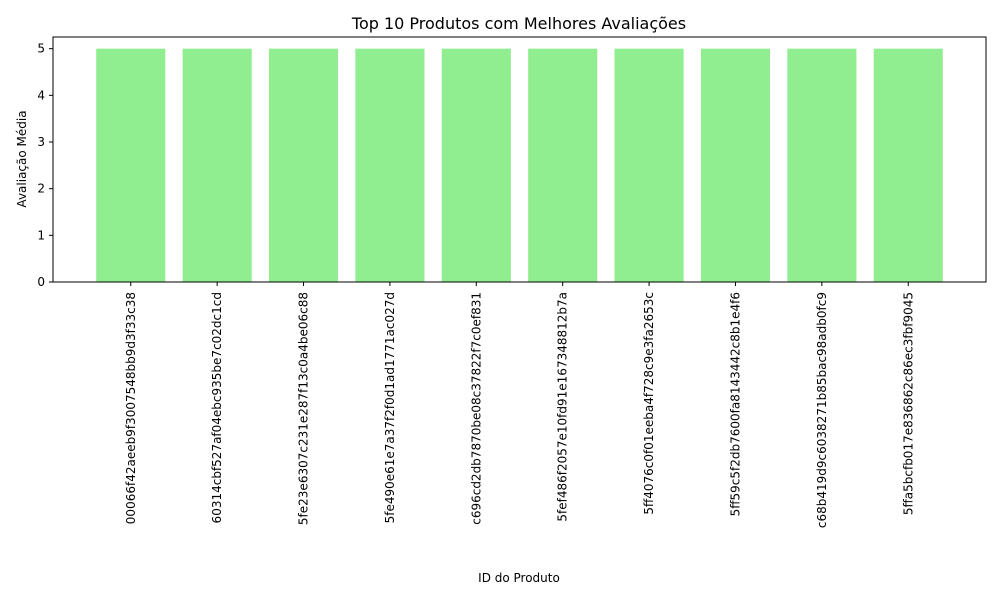 The width and height of the screenshot is (1000, 600). Describe the element at coordinates (41, 235) in the screenshot. I see `y-tick-label: 1` at that location.